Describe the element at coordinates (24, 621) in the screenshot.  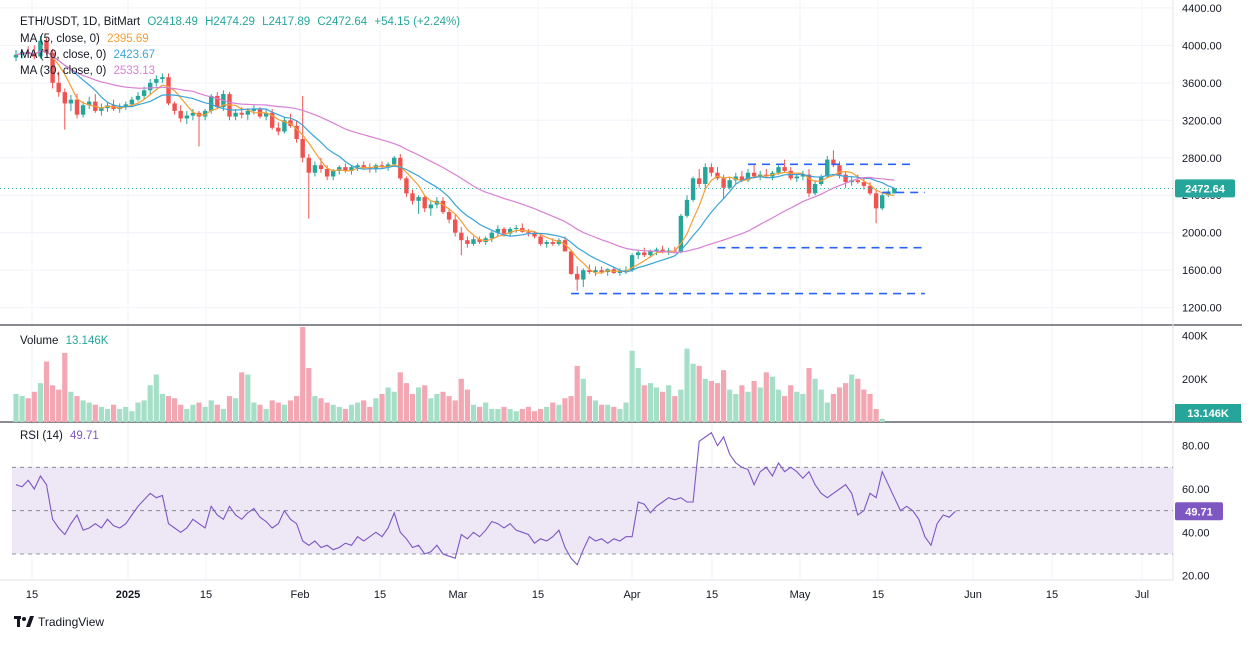
I see `tradingview-logo-icon` at that location.